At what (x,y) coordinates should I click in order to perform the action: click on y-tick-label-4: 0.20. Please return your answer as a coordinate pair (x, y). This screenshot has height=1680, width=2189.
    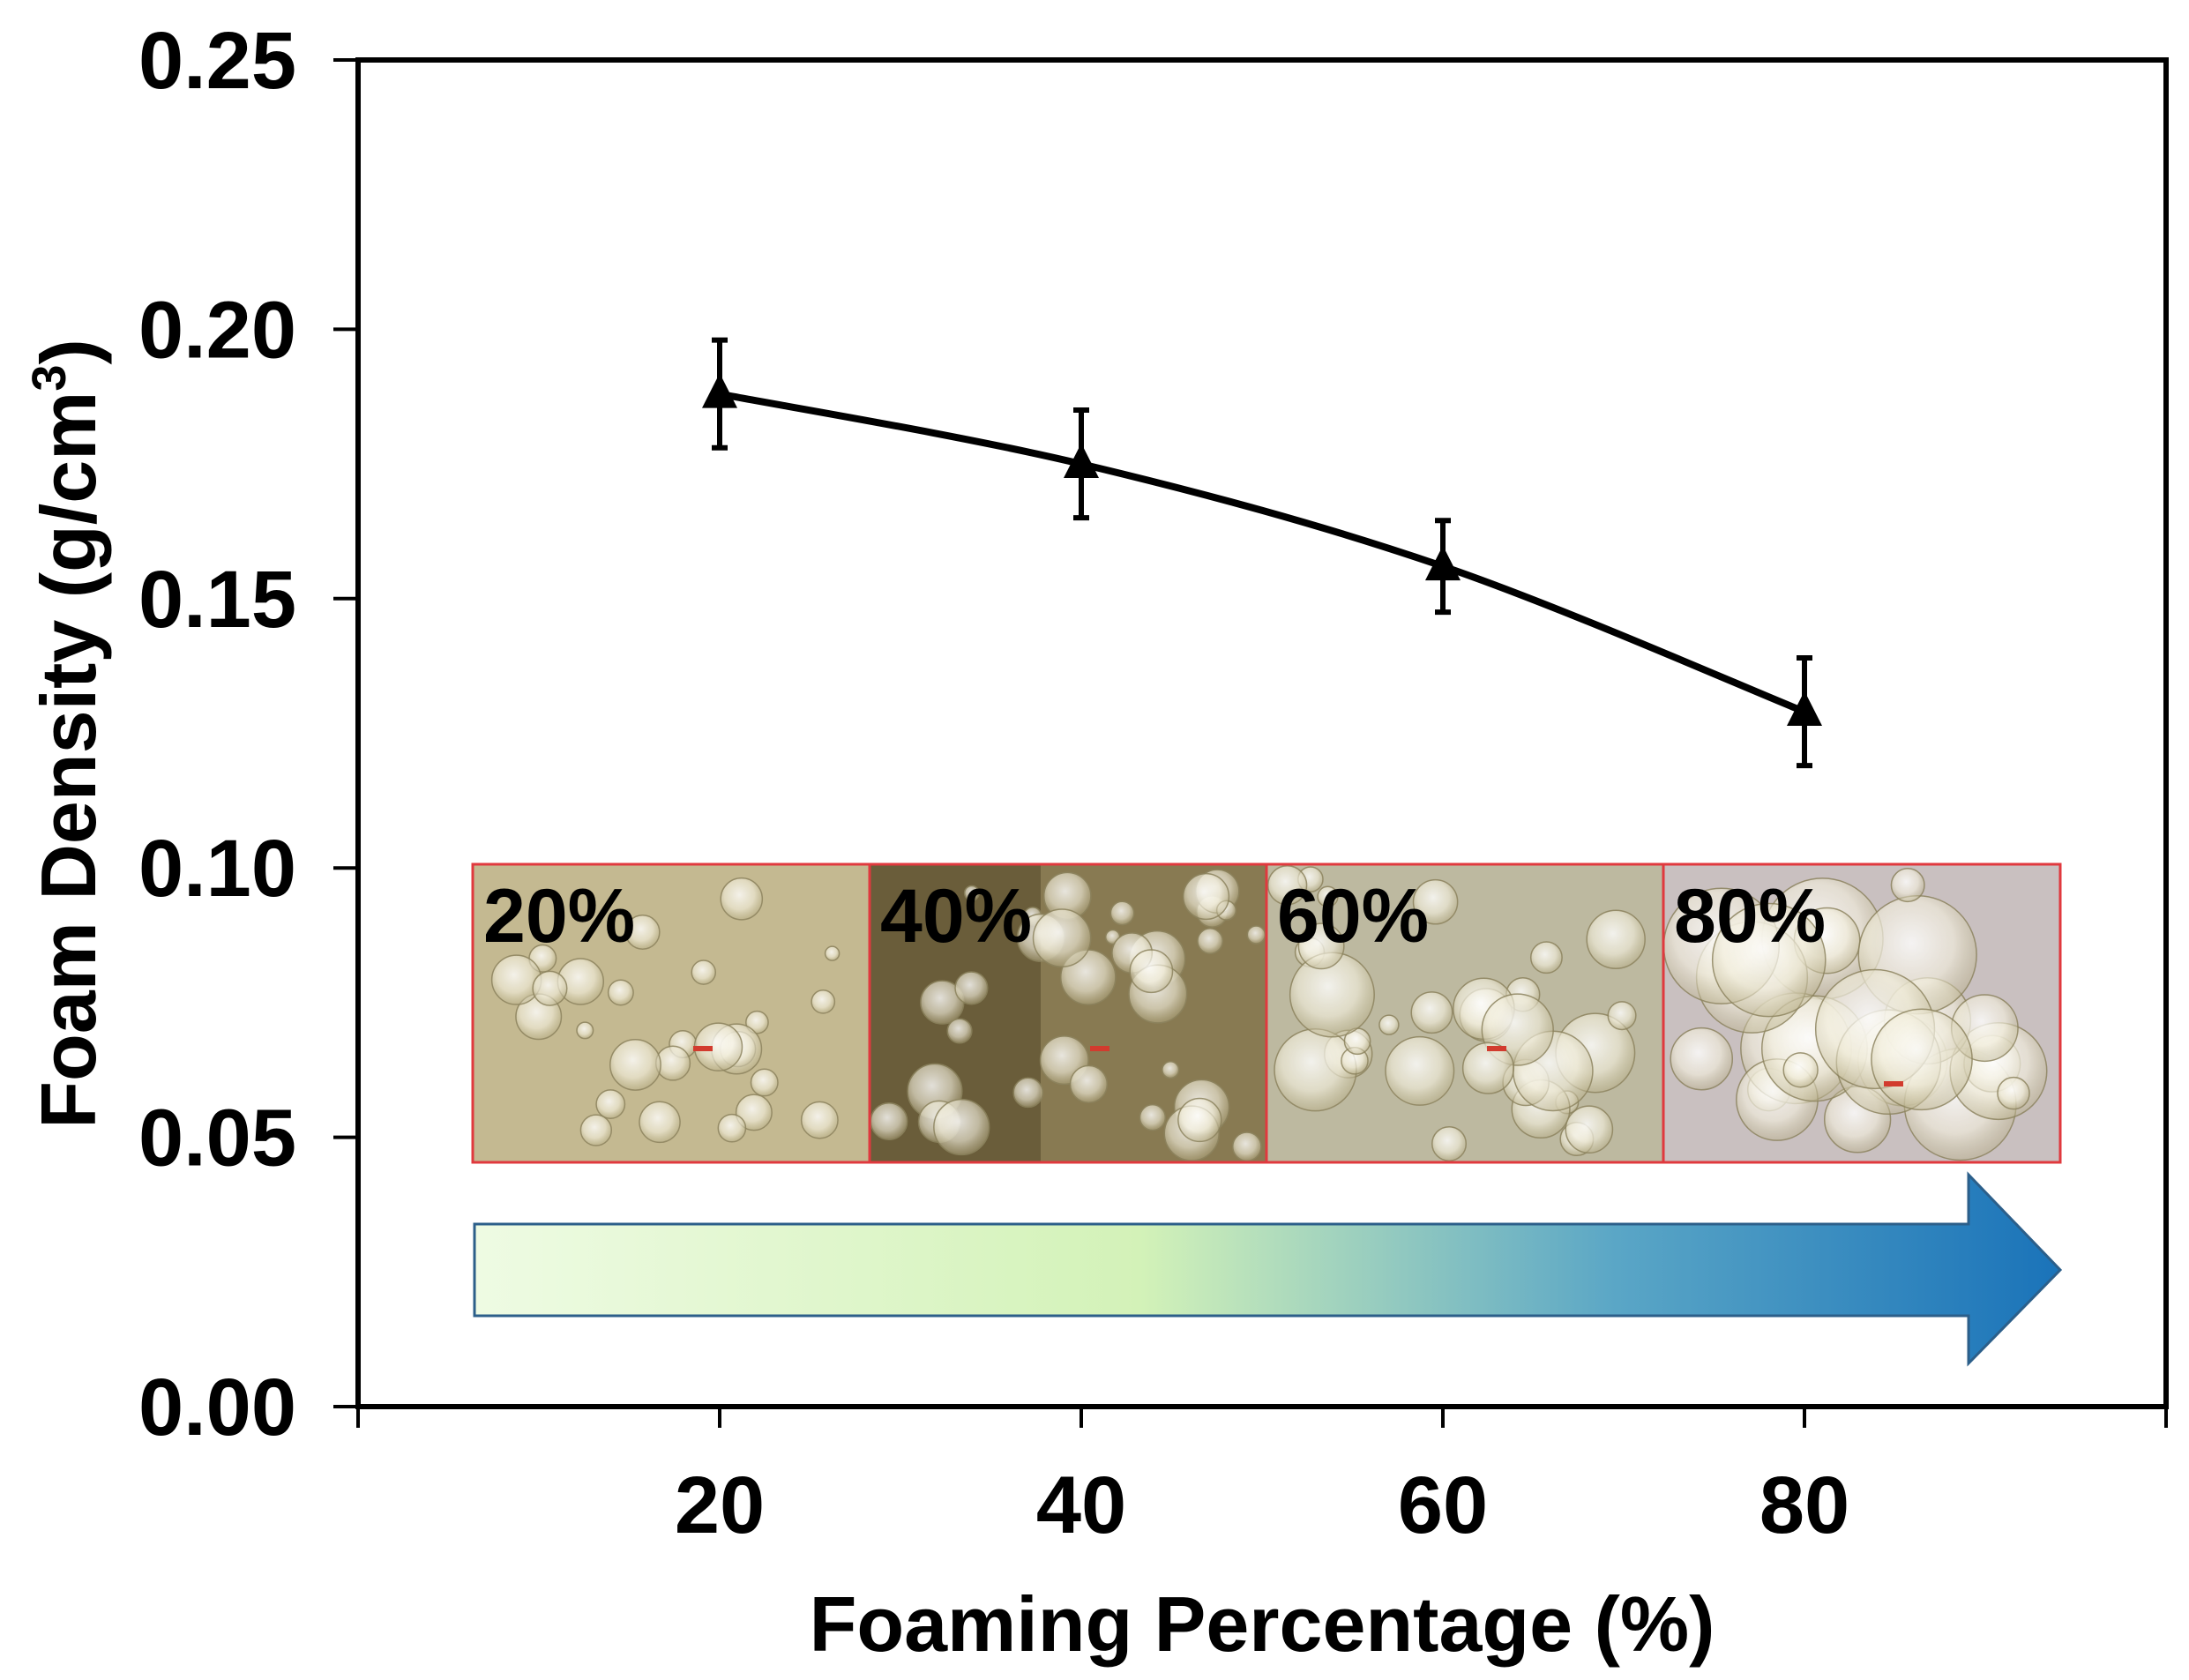
    Looking at the image, I should click on (217, 330).